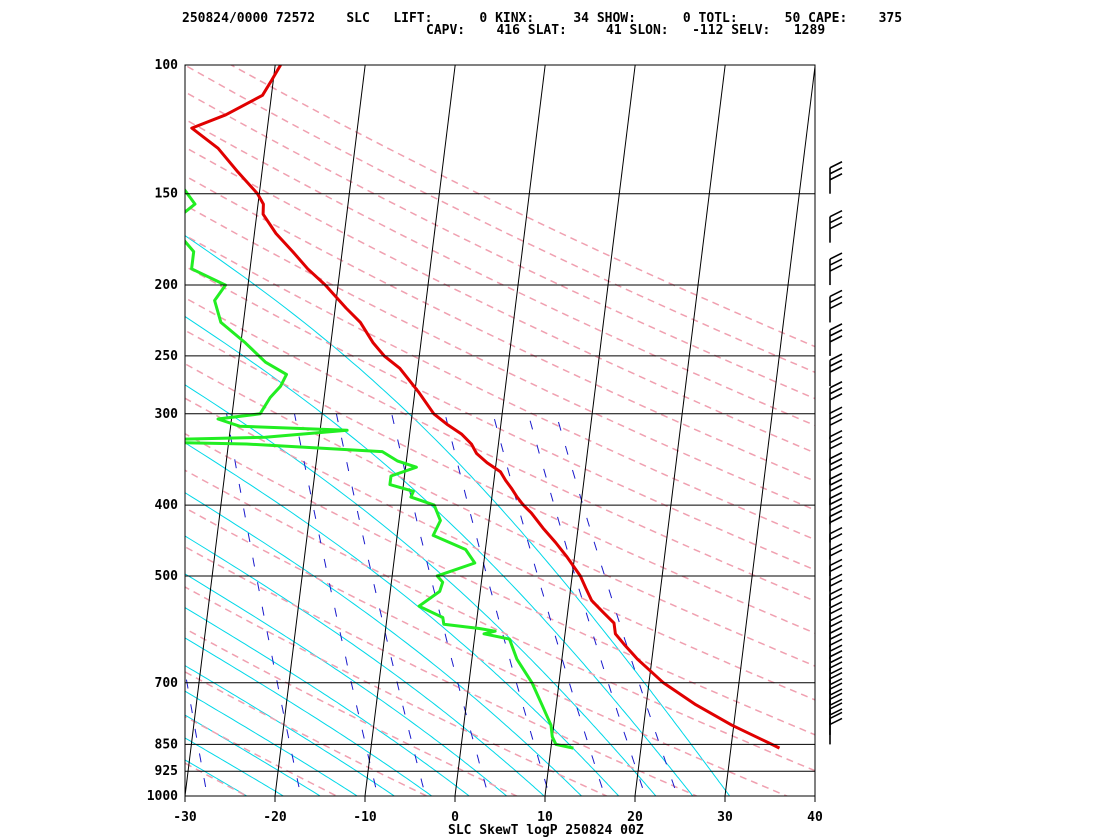  Describe the element at coordinates (546, 830) in the screenshot. I see `footer-title: SLC SkewT logP 250824 00Z` at that location.